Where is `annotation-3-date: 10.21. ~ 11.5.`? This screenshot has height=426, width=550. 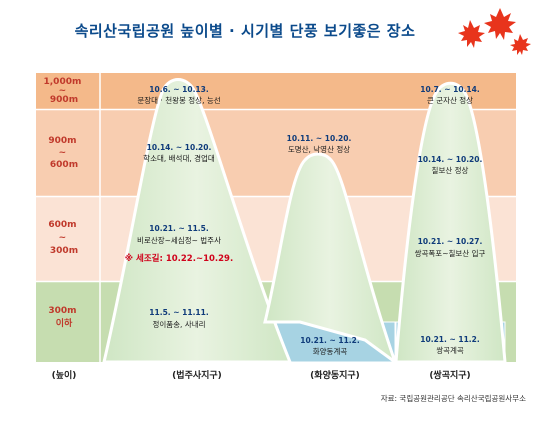 annotation-3-date: 10.21. ~ 11.5. is located at coordinates (179, 228).